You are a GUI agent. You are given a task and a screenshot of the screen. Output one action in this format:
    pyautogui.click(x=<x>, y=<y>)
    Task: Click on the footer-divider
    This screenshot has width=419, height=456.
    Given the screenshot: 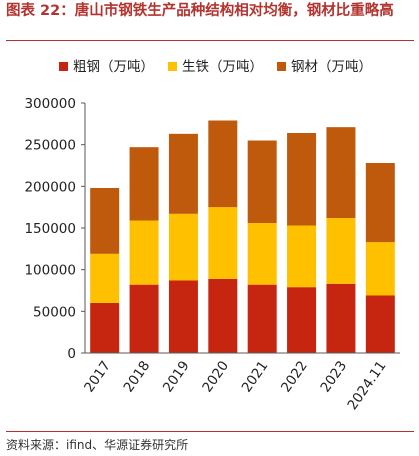 What is the action you would take?
    pyautogui.click(x=210, y=431)
    